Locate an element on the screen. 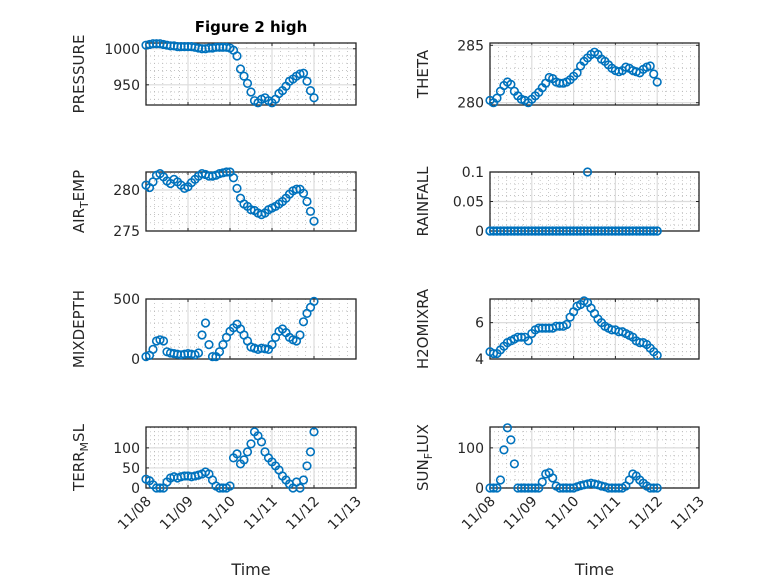  y-axis-label: SUNFLUX is located at coordinates (424, 457).